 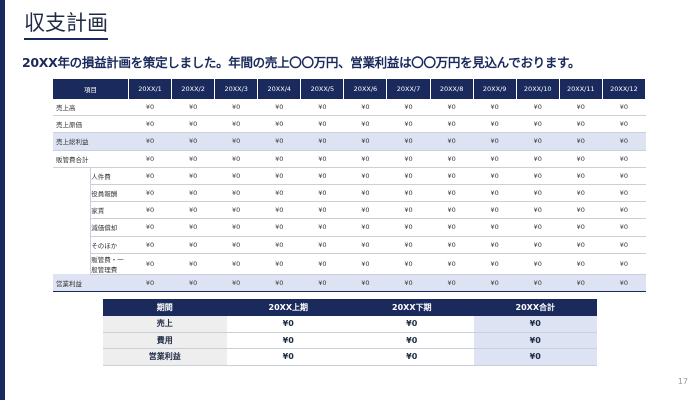 I want to click on month-header: 20XX/2, so click(x=193, y=89).